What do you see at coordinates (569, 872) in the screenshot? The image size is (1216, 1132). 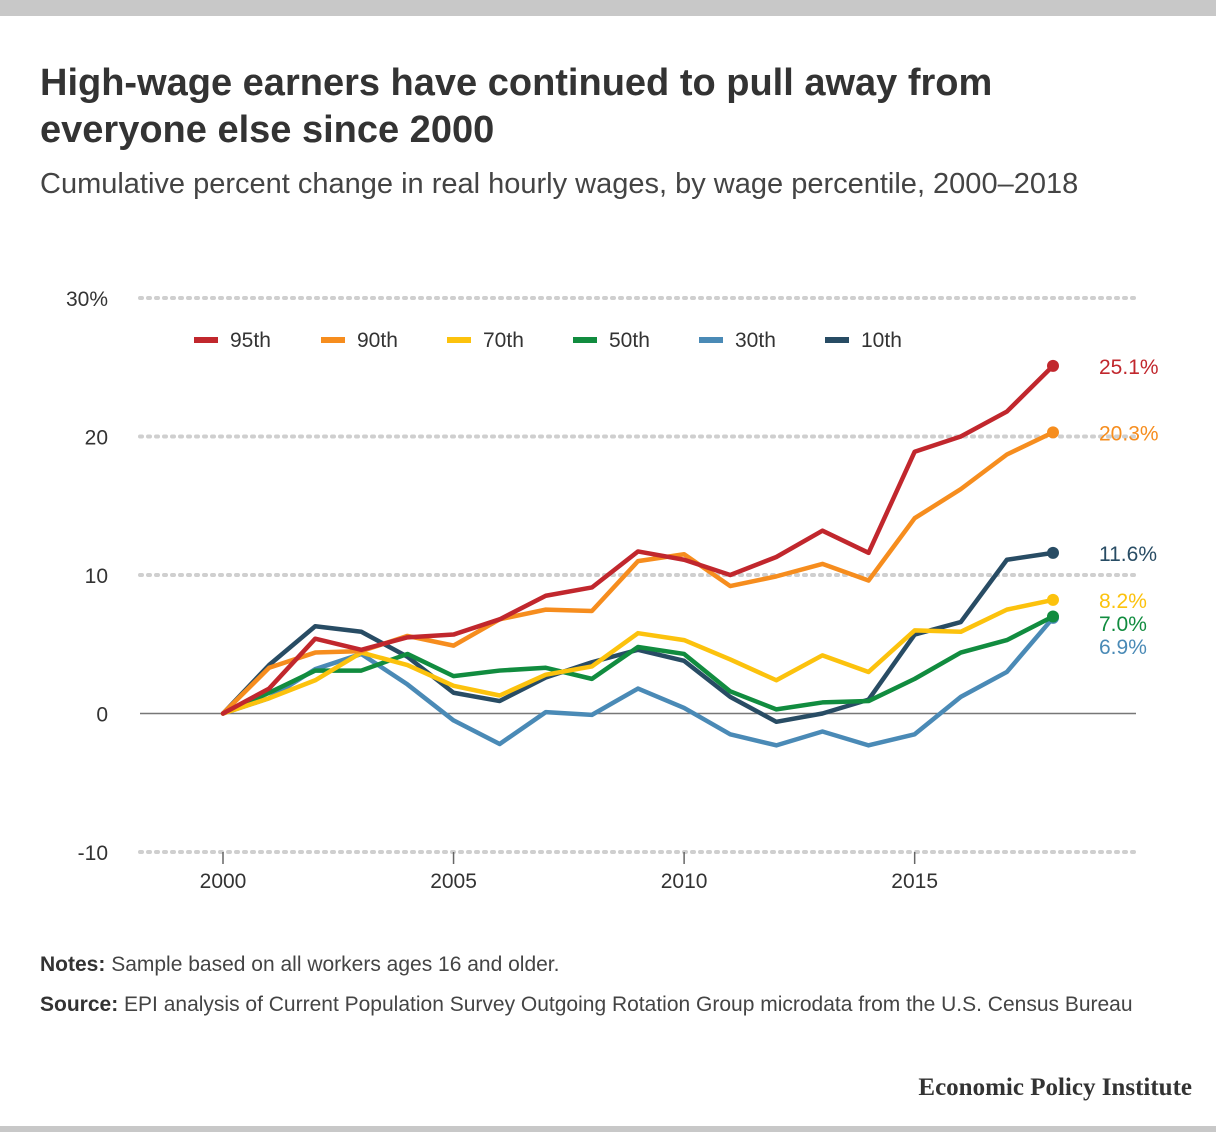 I see `x-axis-ticks: 2000 2005 2010 2015` at bounding box center [569, 872].